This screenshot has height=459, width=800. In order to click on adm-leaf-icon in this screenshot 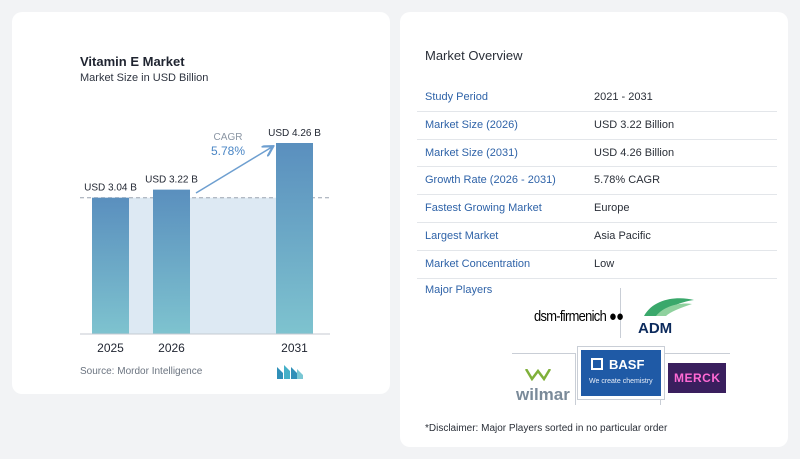, I will do `click(669, 307)`.